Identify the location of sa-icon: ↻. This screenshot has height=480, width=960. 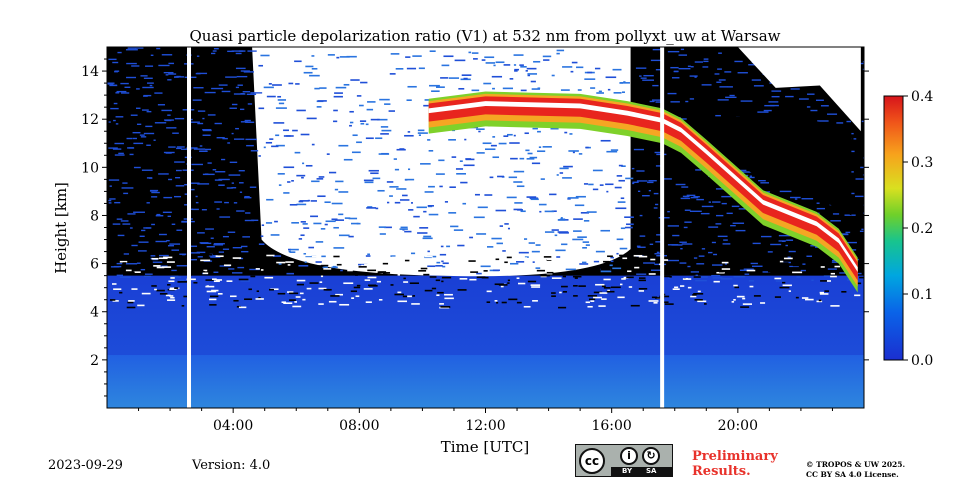
(651, 456).